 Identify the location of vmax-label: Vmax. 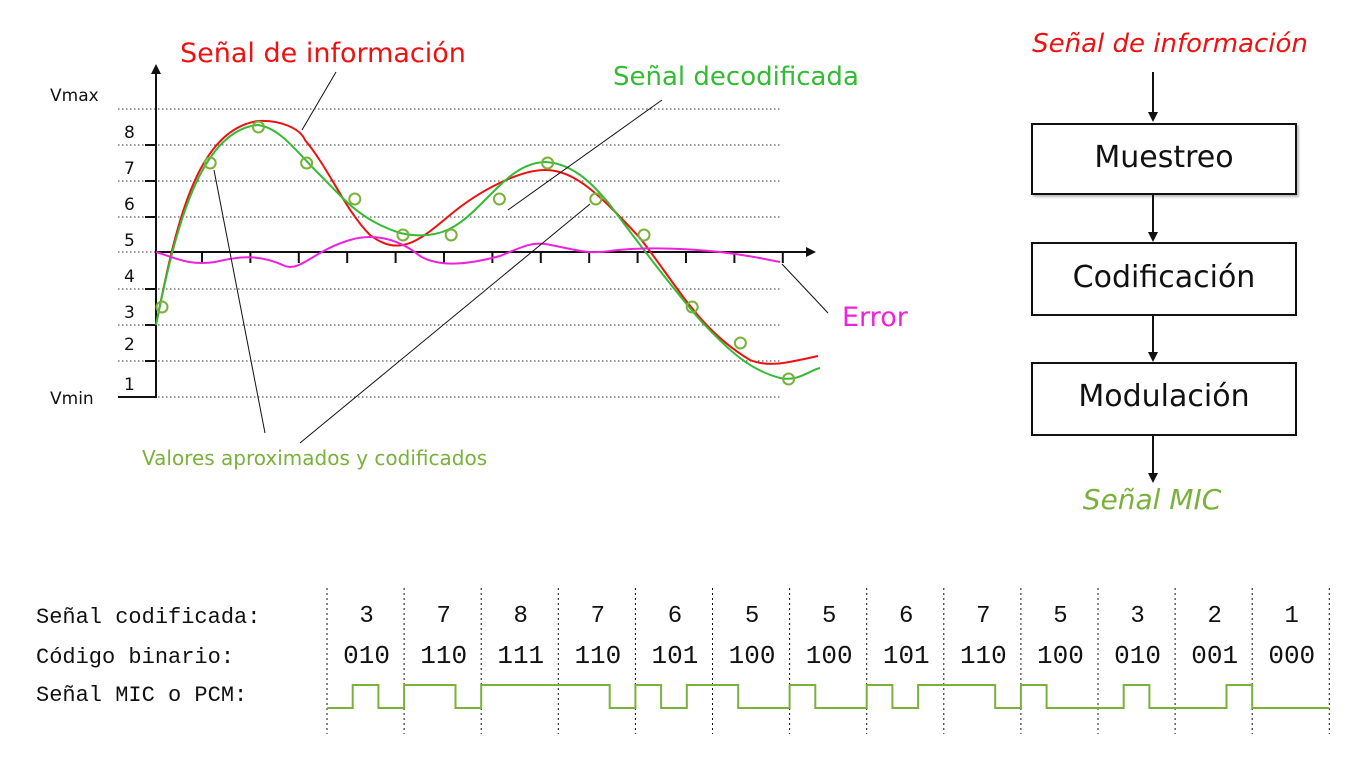
(74, 96).